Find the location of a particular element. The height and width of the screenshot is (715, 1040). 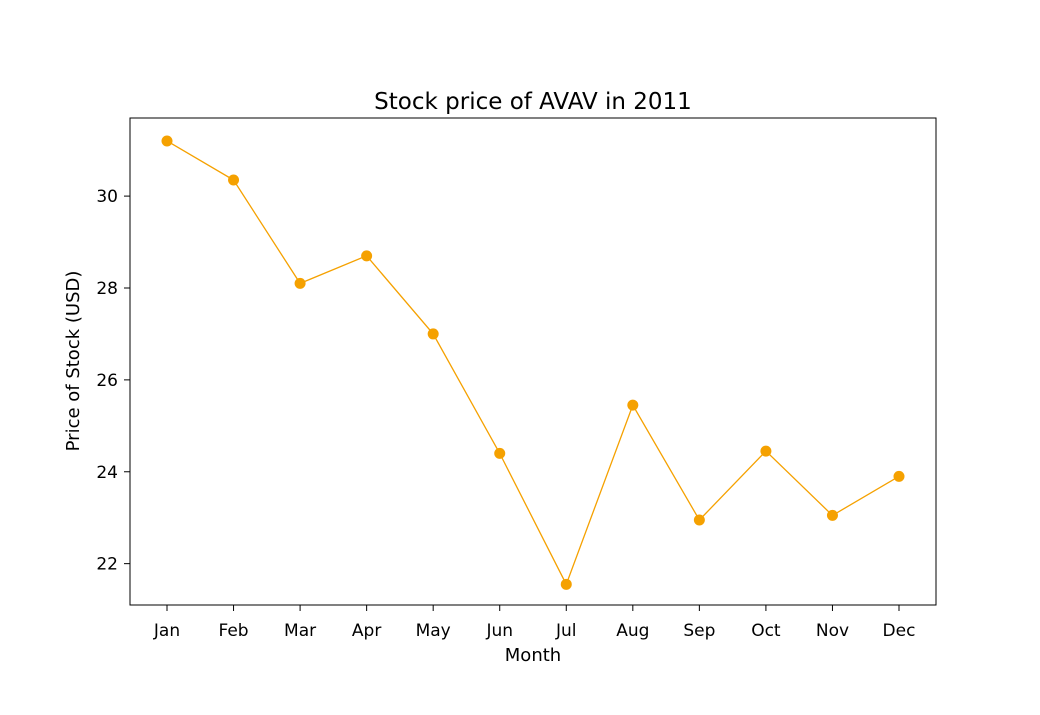

y-axis: 22 24 26 28 30 is located at coordinates (113, 381).